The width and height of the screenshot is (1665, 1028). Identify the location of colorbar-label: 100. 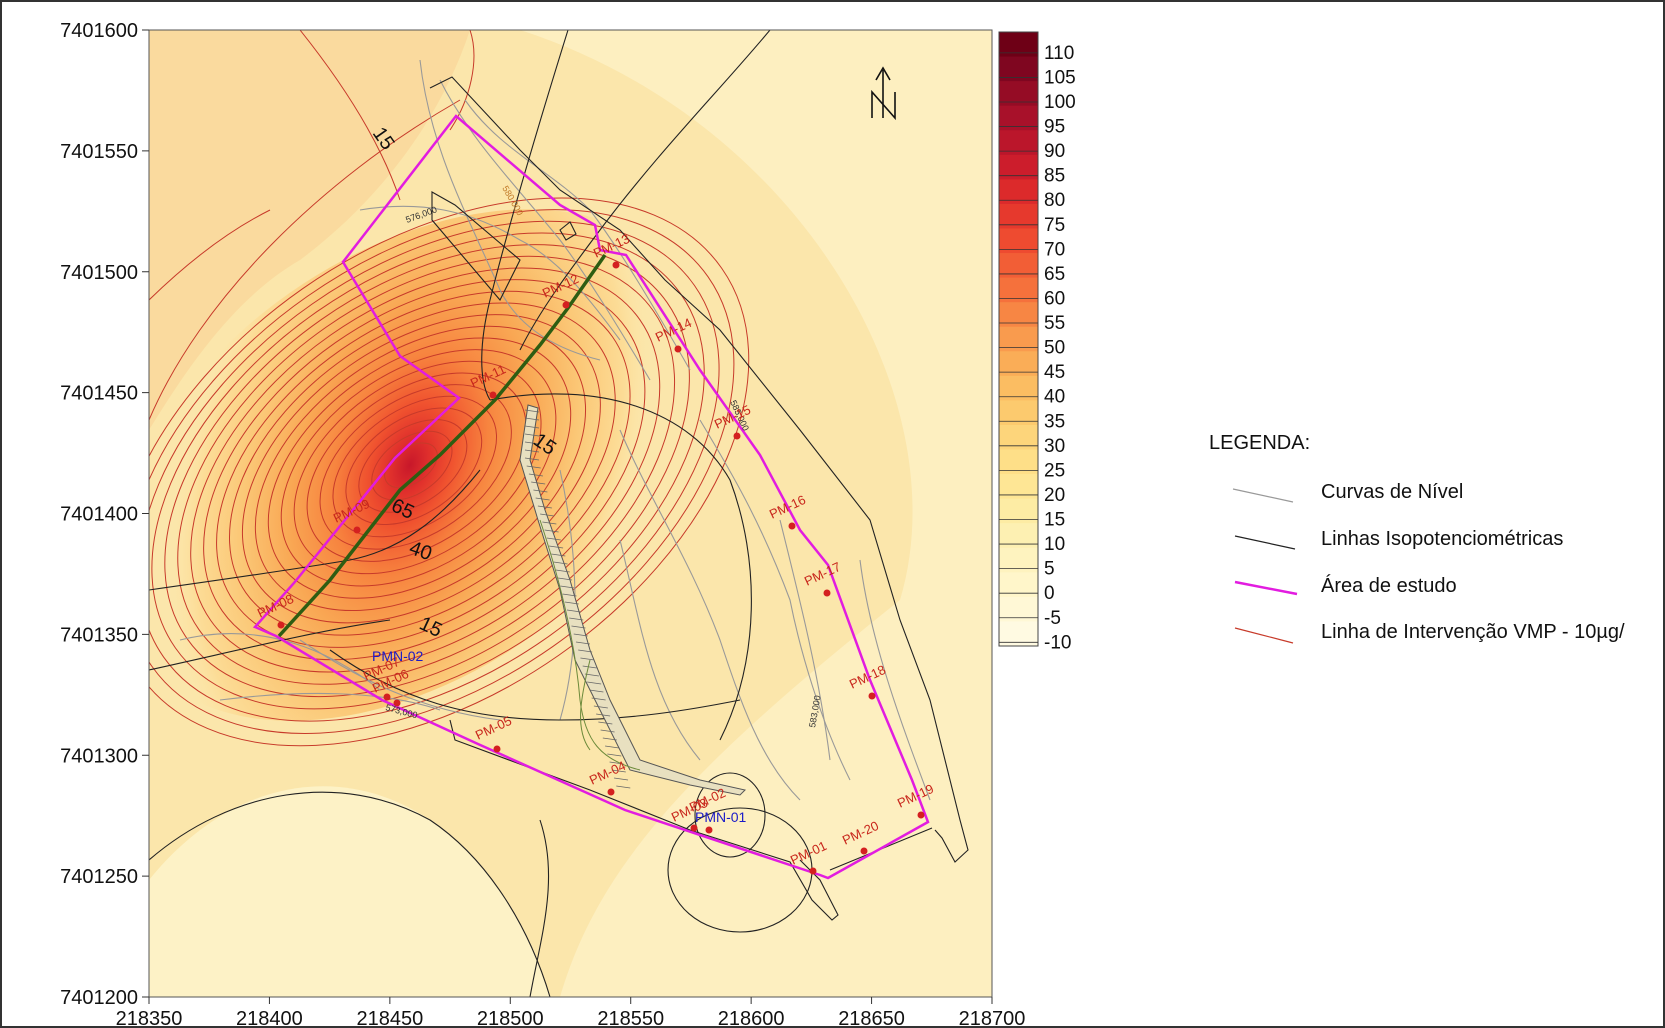
(1060, 102).